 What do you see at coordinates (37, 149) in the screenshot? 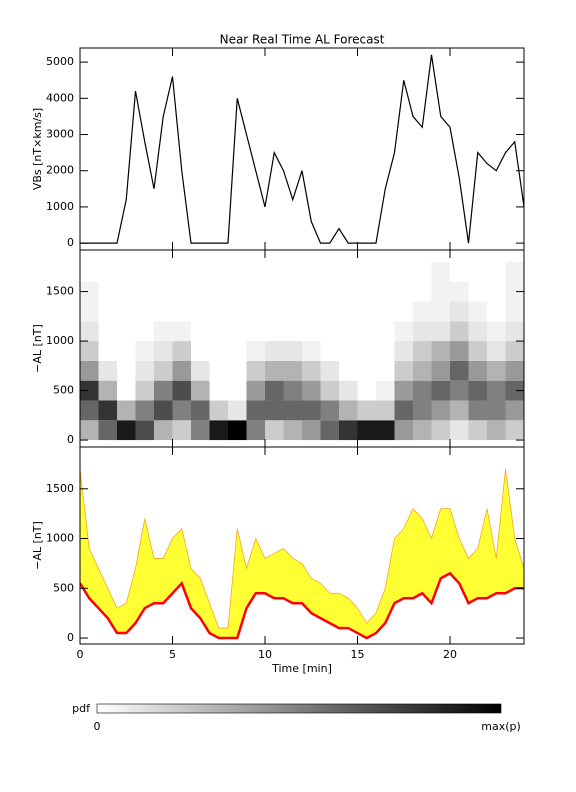
I see `y-axis-label: VBs [nT×km/s]` at bounding box center [37, 149].